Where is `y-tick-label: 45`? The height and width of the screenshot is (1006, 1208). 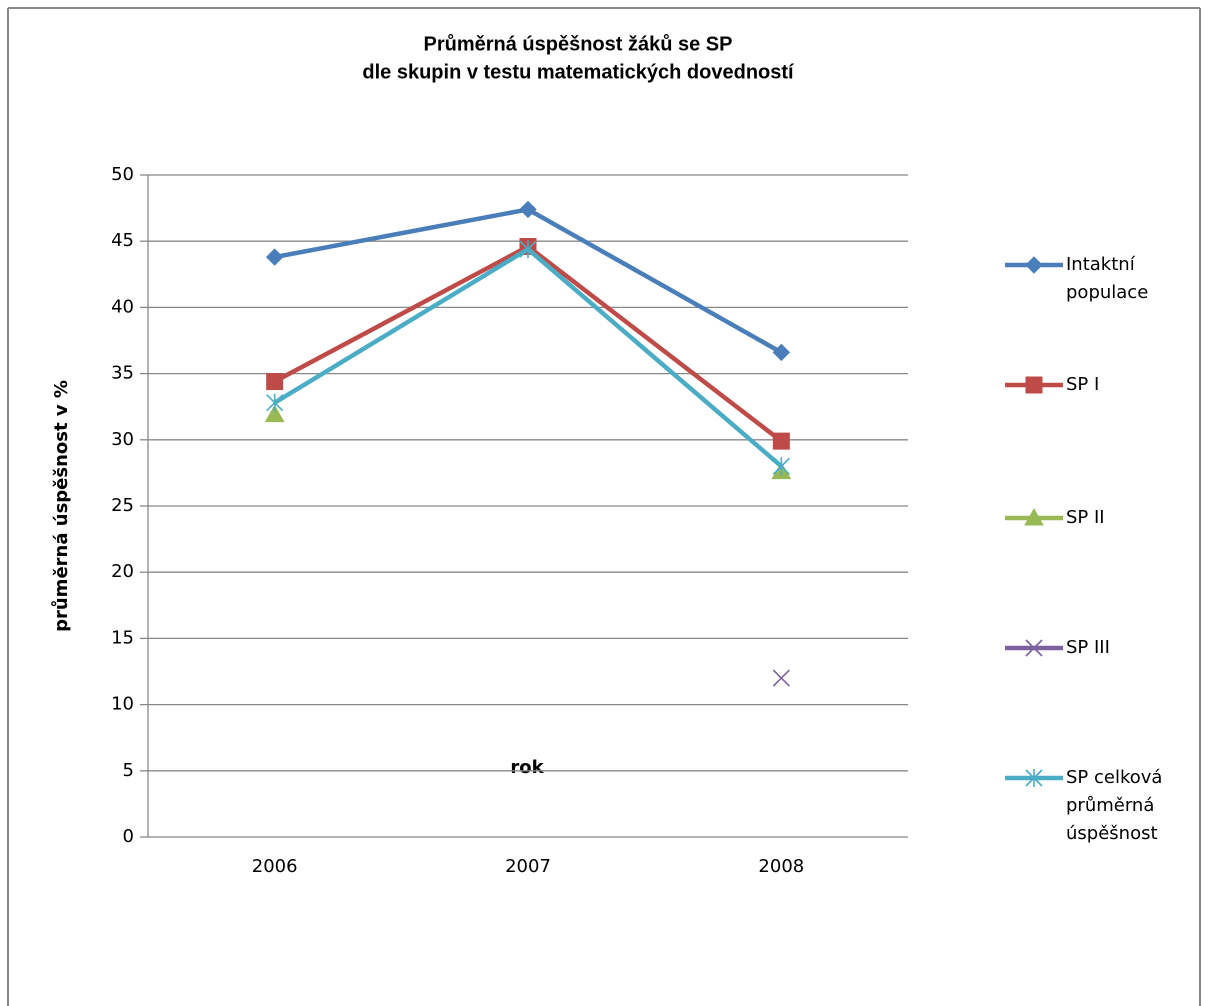 y-tick-label: 45 is located at coordinates (122, 240).